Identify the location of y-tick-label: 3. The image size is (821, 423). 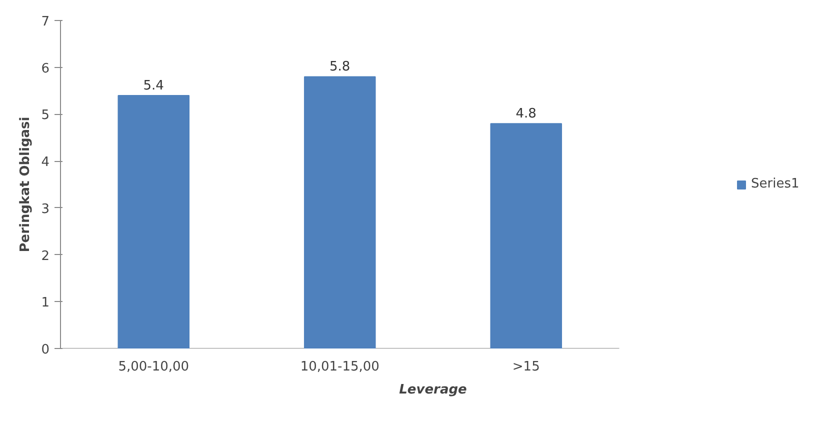
(45, 209).